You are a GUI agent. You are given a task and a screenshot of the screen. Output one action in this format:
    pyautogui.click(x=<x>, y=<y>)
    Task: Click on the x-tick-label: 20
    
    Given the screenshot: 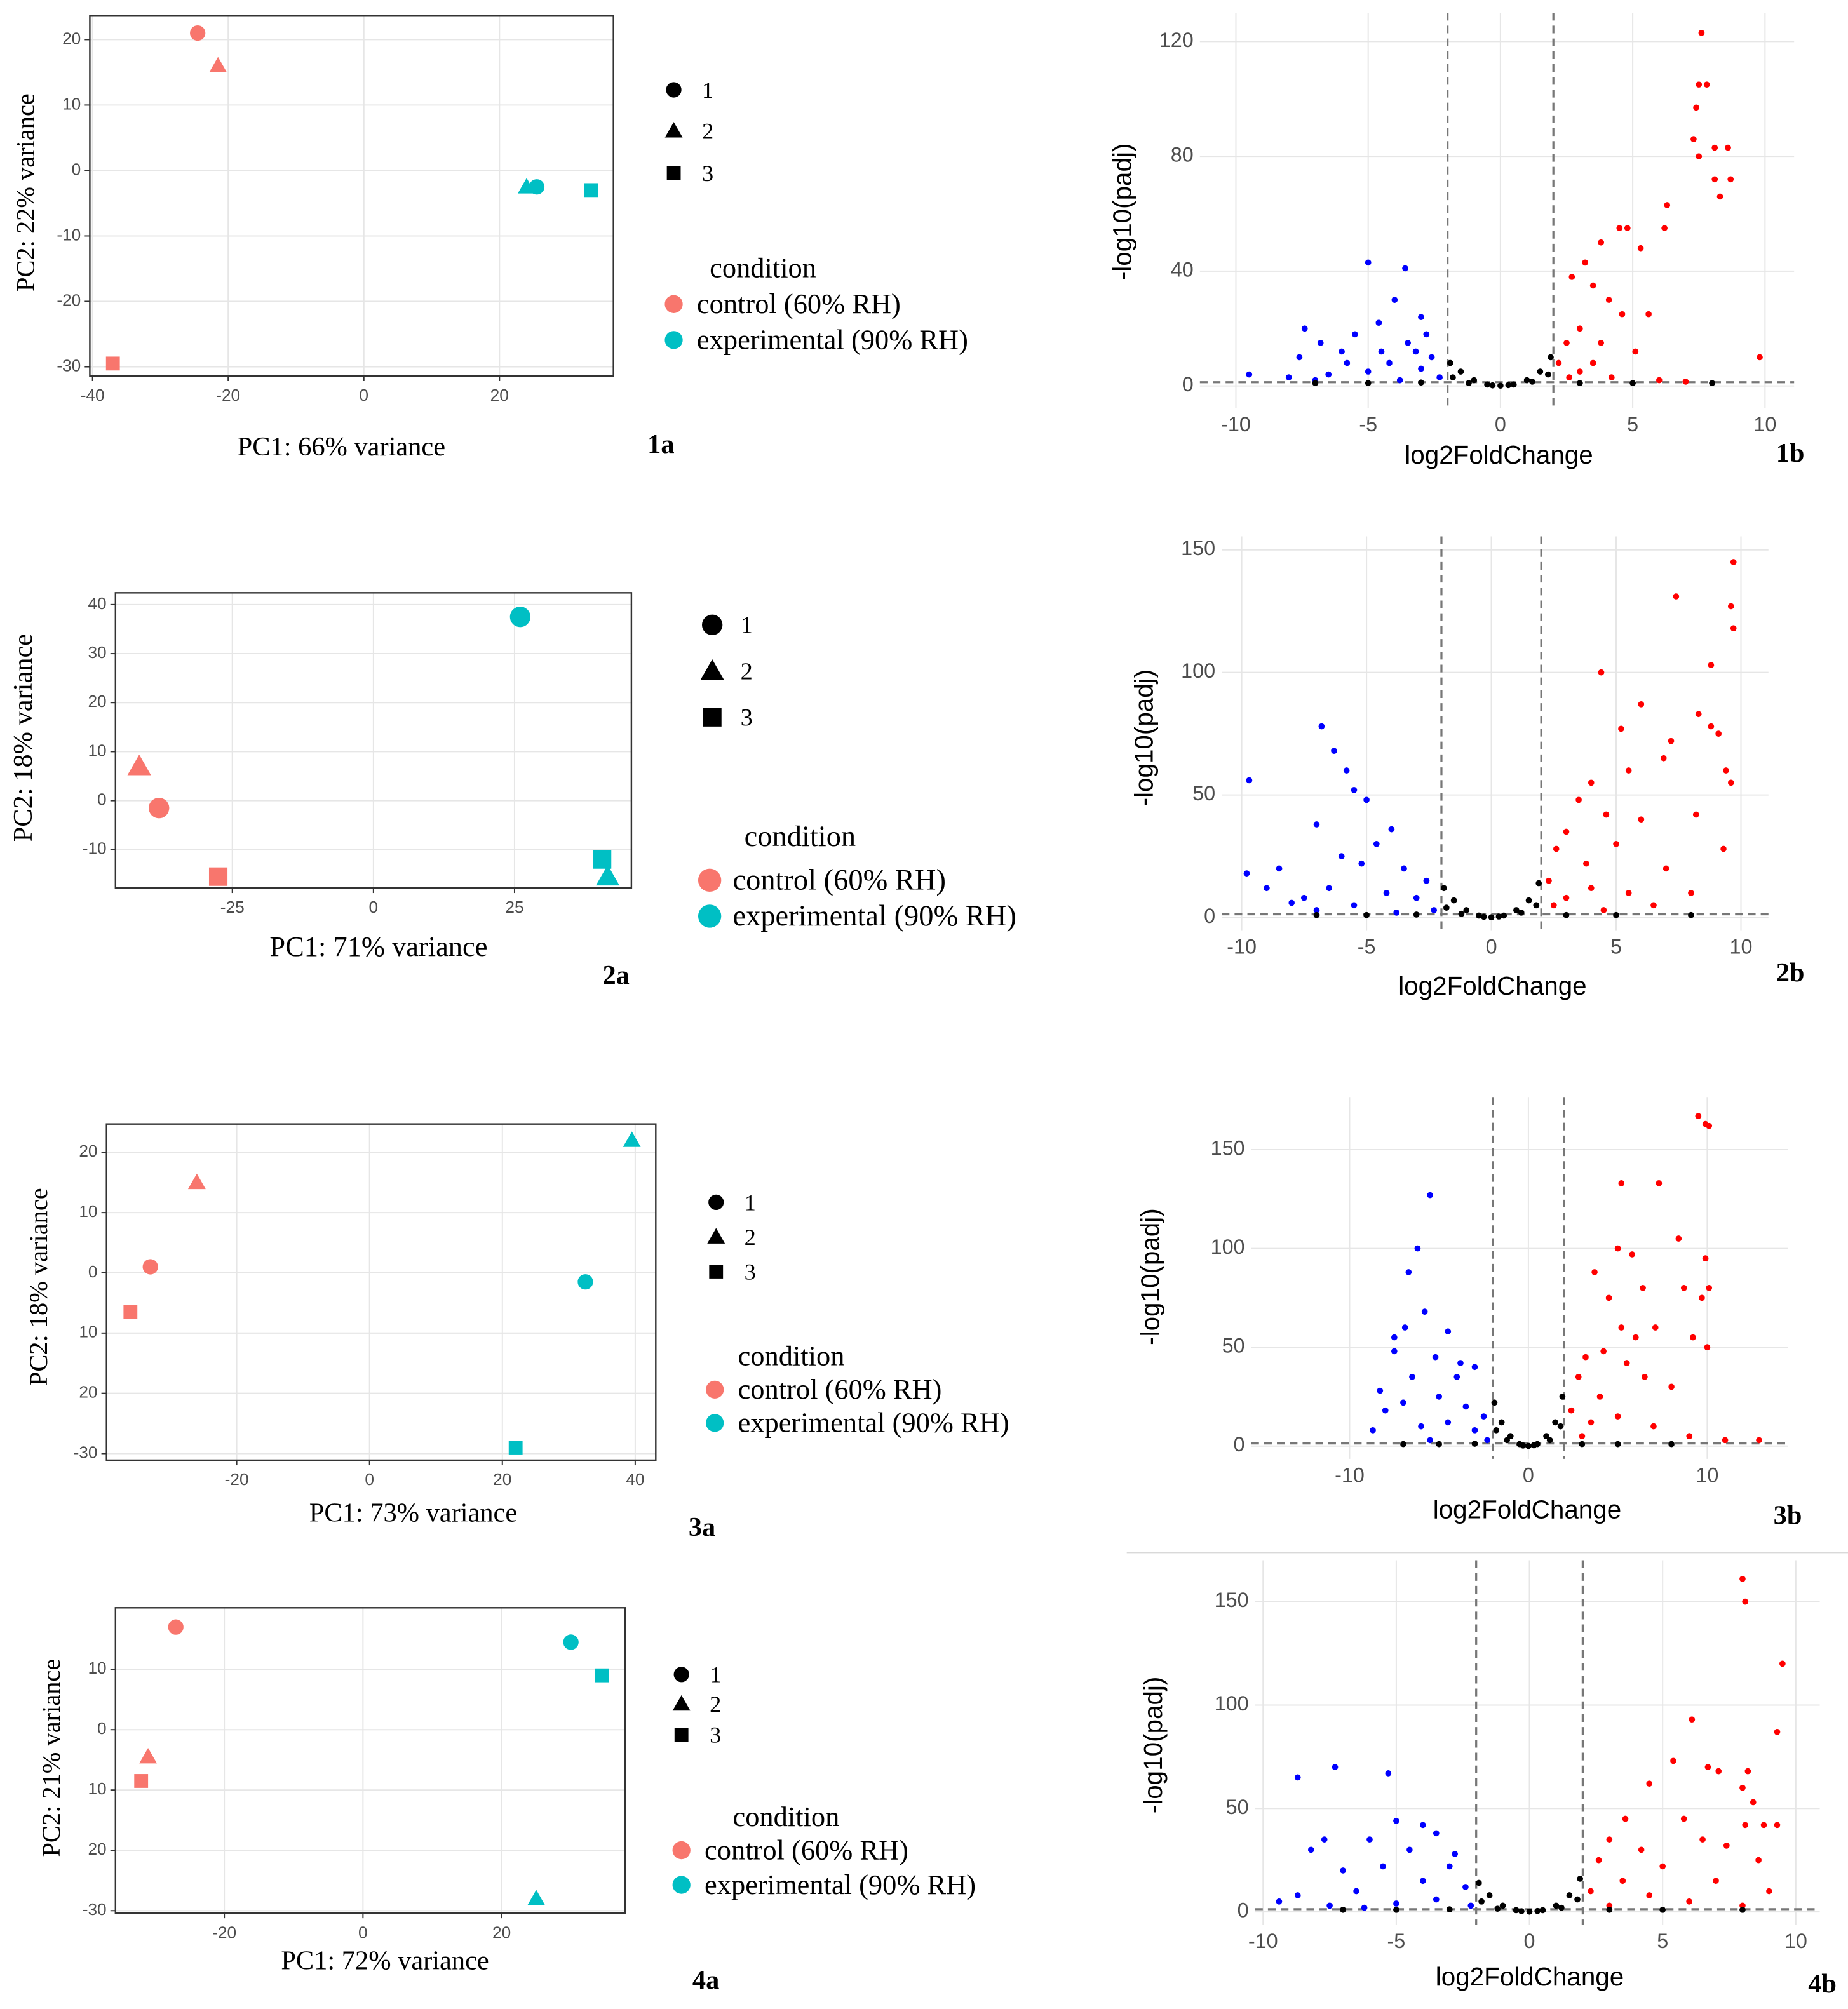 What is the action you would take?
    pyautogui.click(x=499, y=395)
    